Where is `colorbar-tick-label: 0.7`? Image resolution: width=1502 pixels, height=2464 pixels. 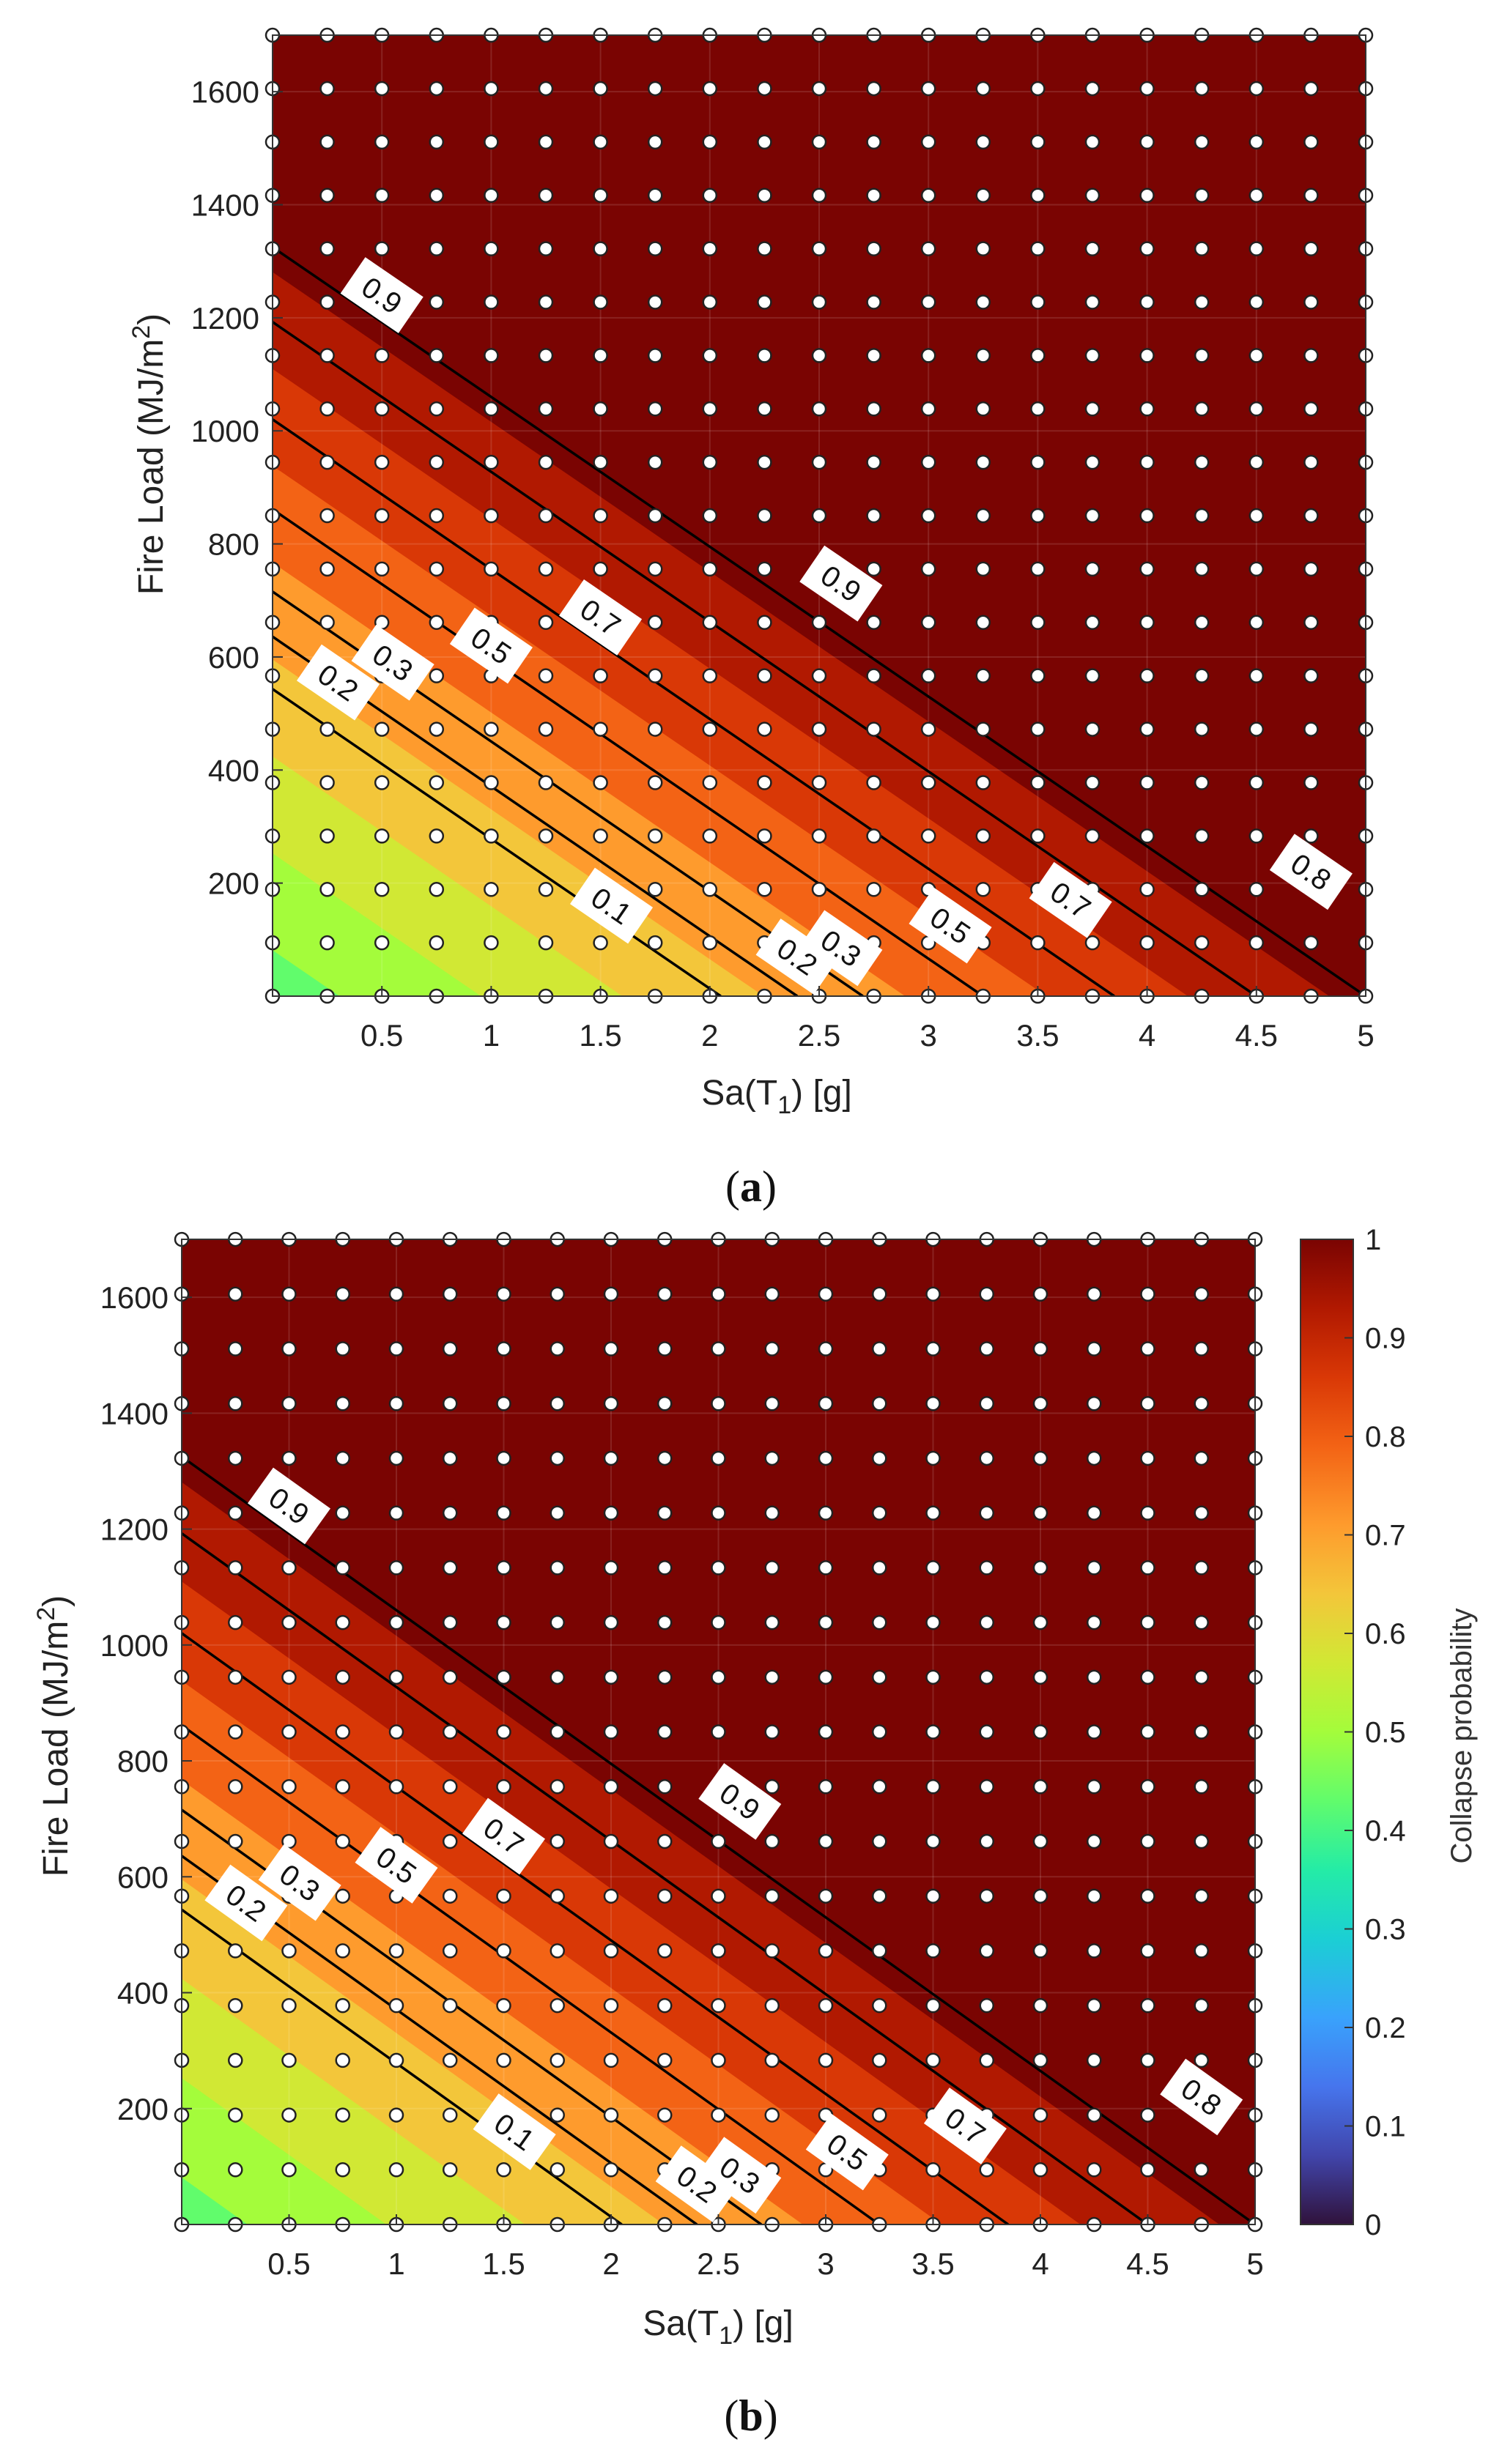
colorbar-tick-label: 0.7 is located at coordinates (1385, 1536).